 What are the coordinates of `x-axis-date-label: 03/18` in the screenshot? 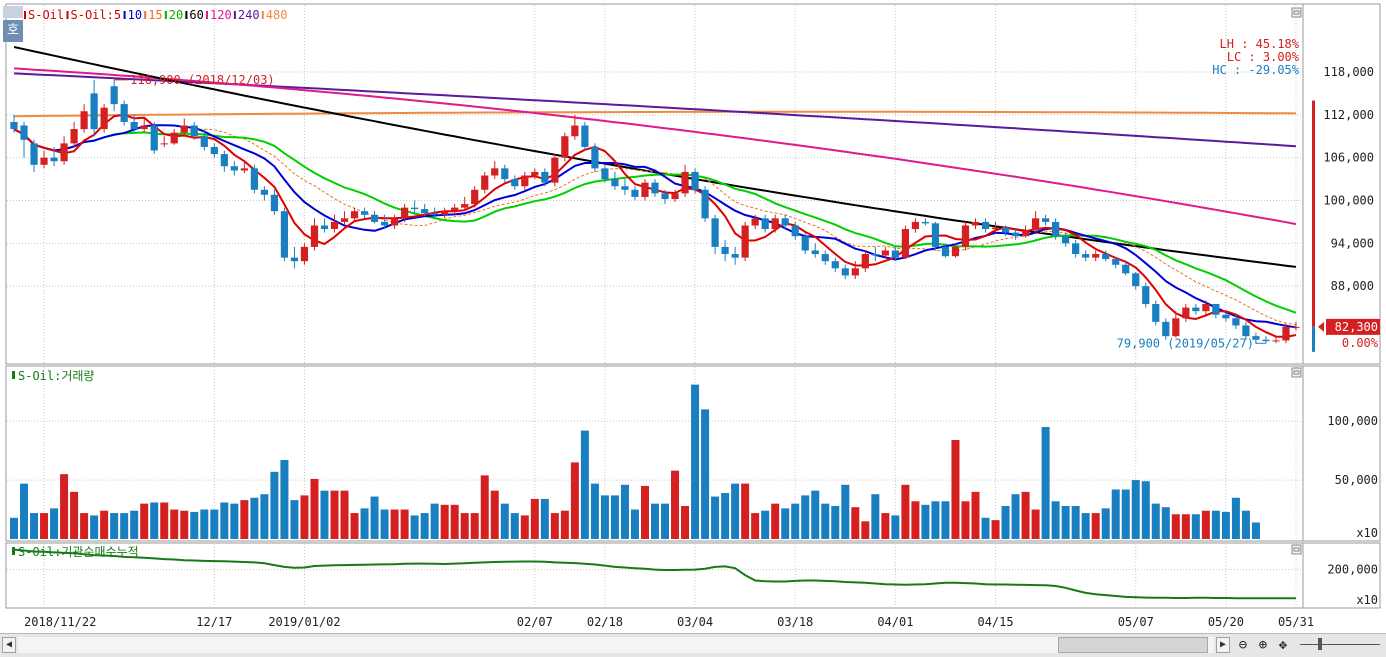 It's located at (795, 622).